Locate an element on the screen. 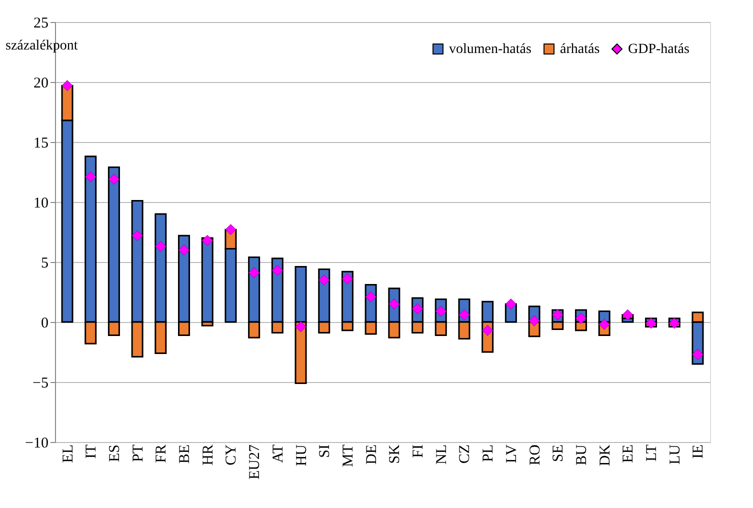 This screenshot has width=753, height=508. x-tick-label: EE is located at coordinates (628, 453).